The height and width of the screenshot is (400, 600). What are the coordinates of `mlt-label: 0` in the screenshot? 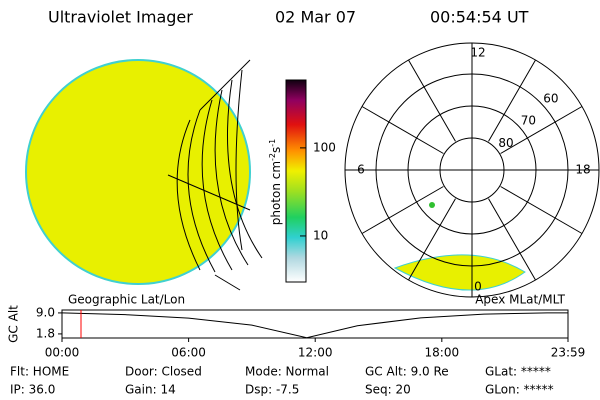 It's located at (478, 287).